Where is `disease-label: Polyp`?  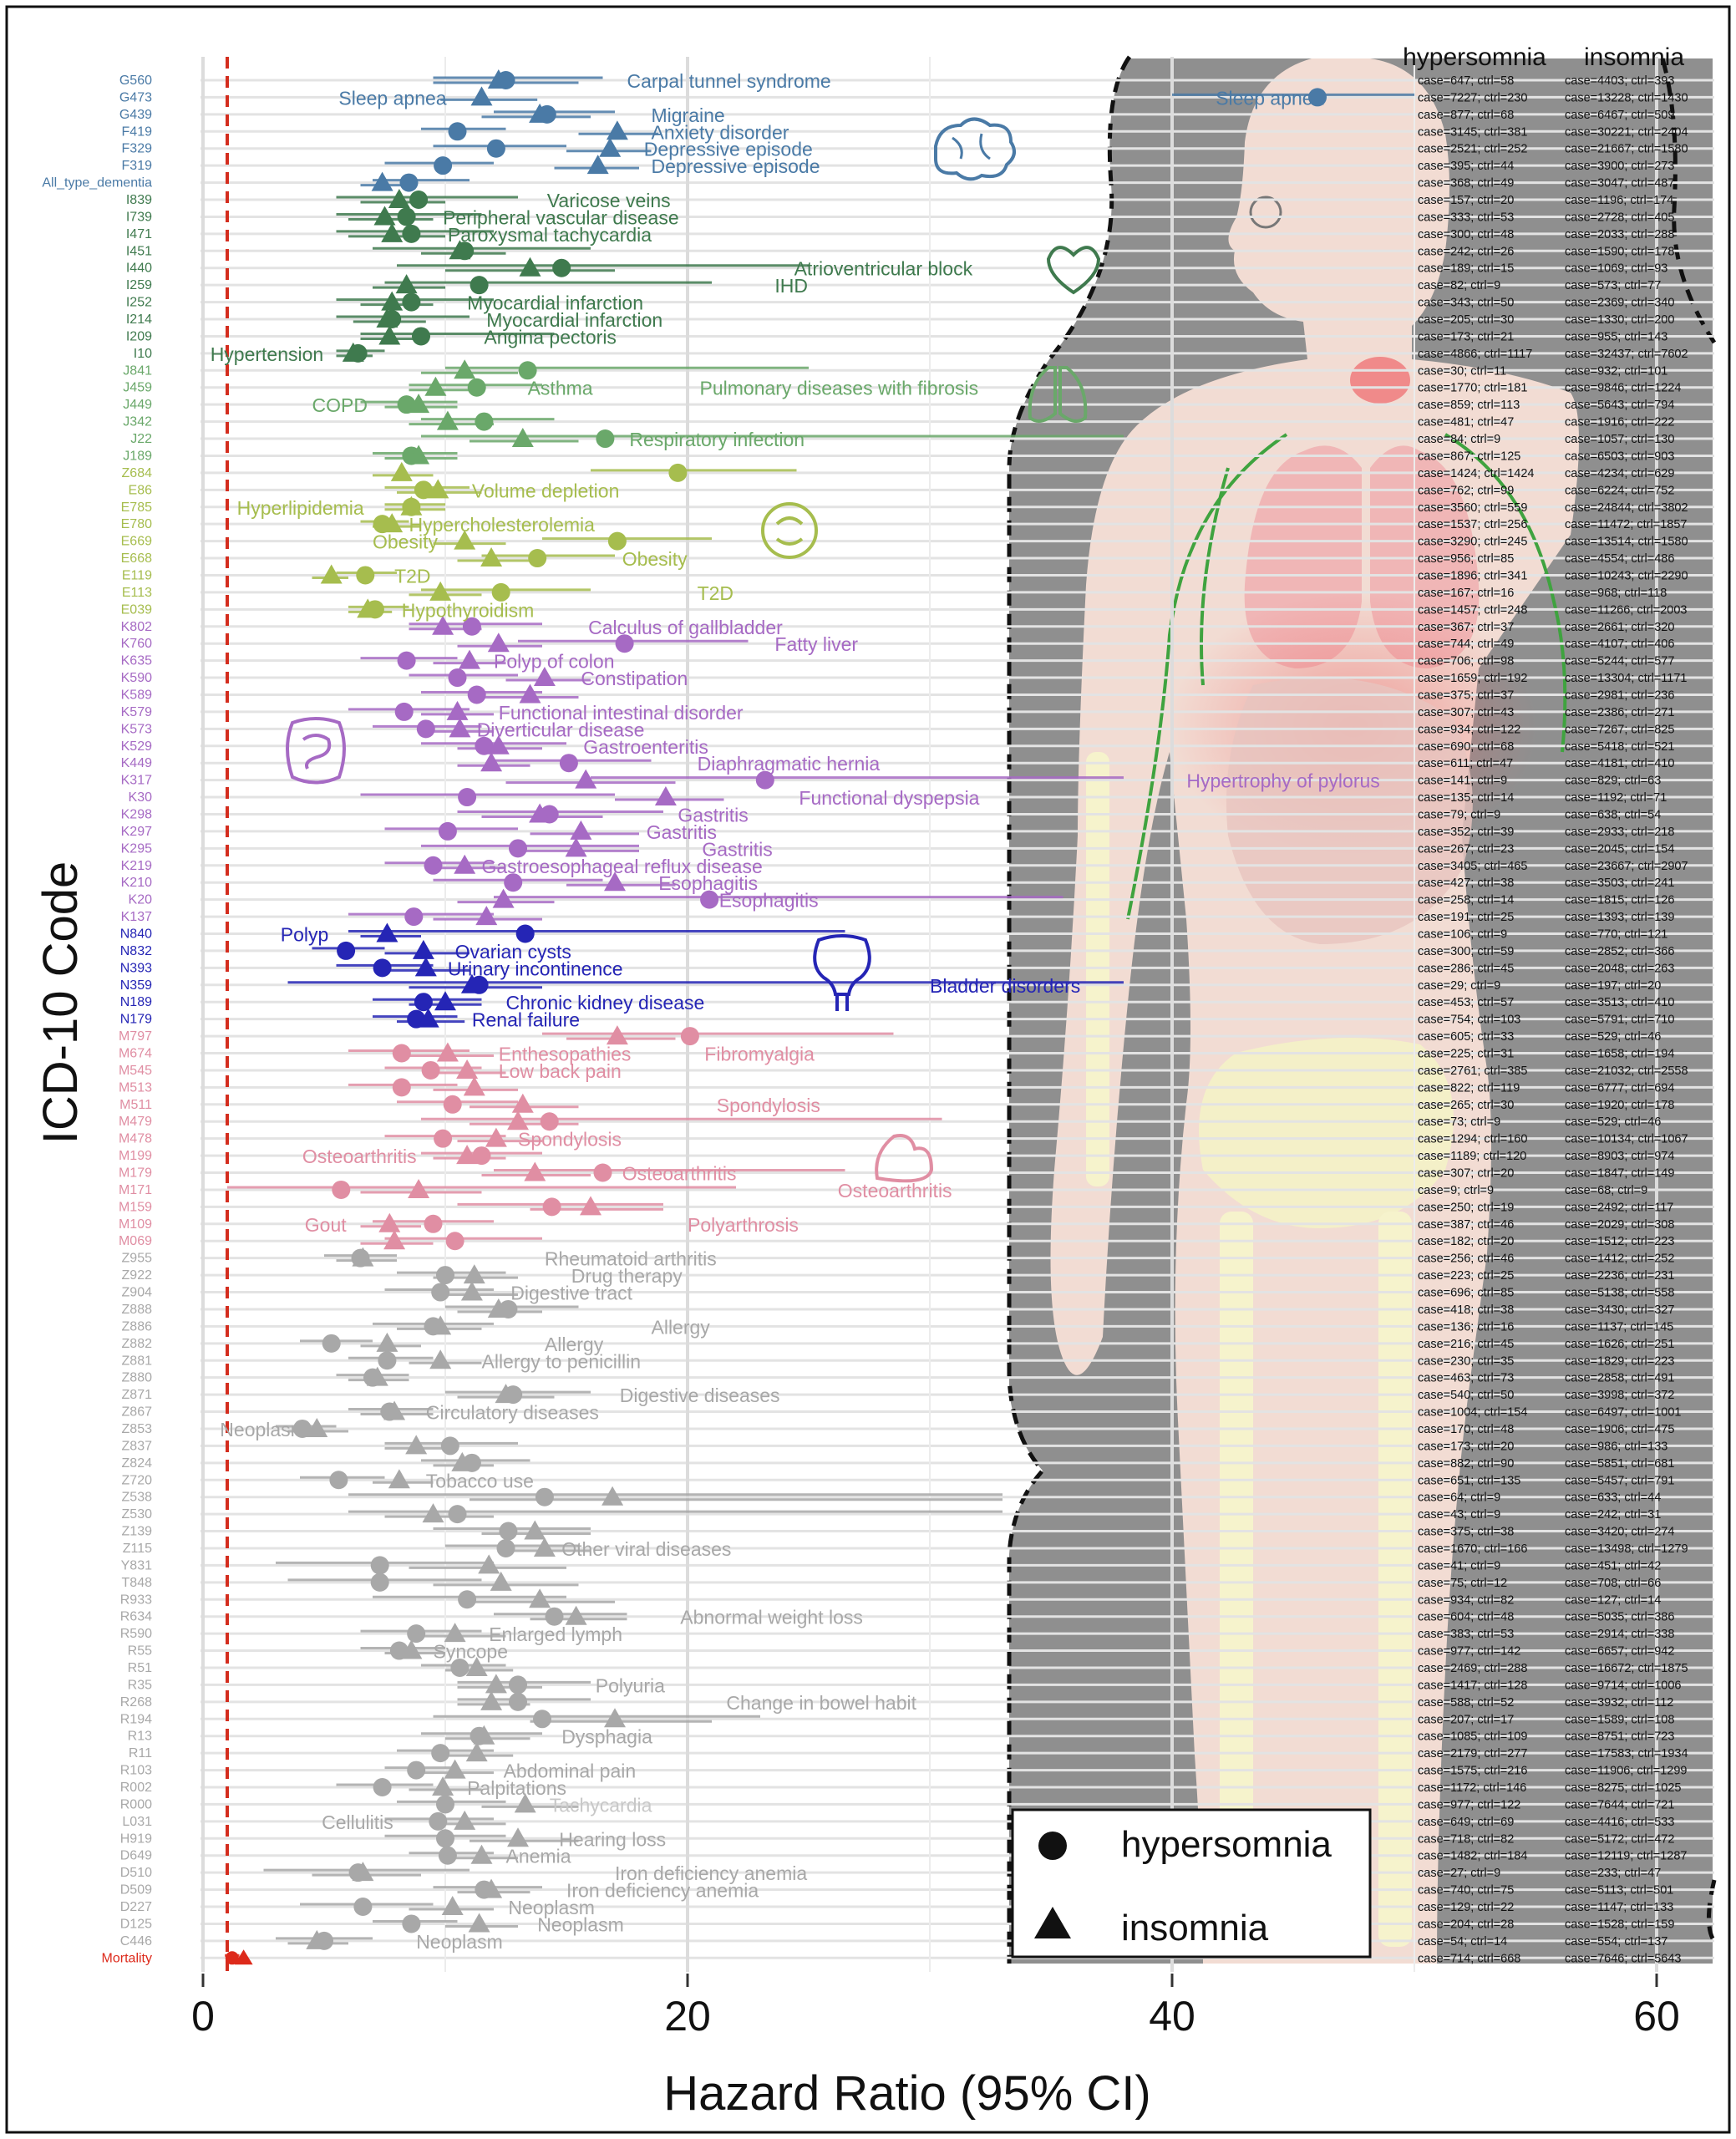 disease-label: Polyp is located at coordinates (305, 935).